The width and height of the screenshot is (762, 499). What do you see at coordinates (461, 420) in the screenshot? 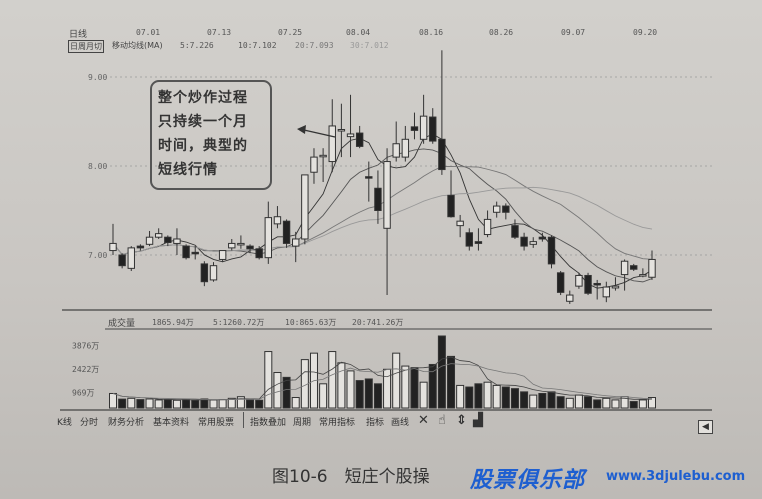
I see `updown-arrow-icon: ⇕` at bounding box center [461, 420].